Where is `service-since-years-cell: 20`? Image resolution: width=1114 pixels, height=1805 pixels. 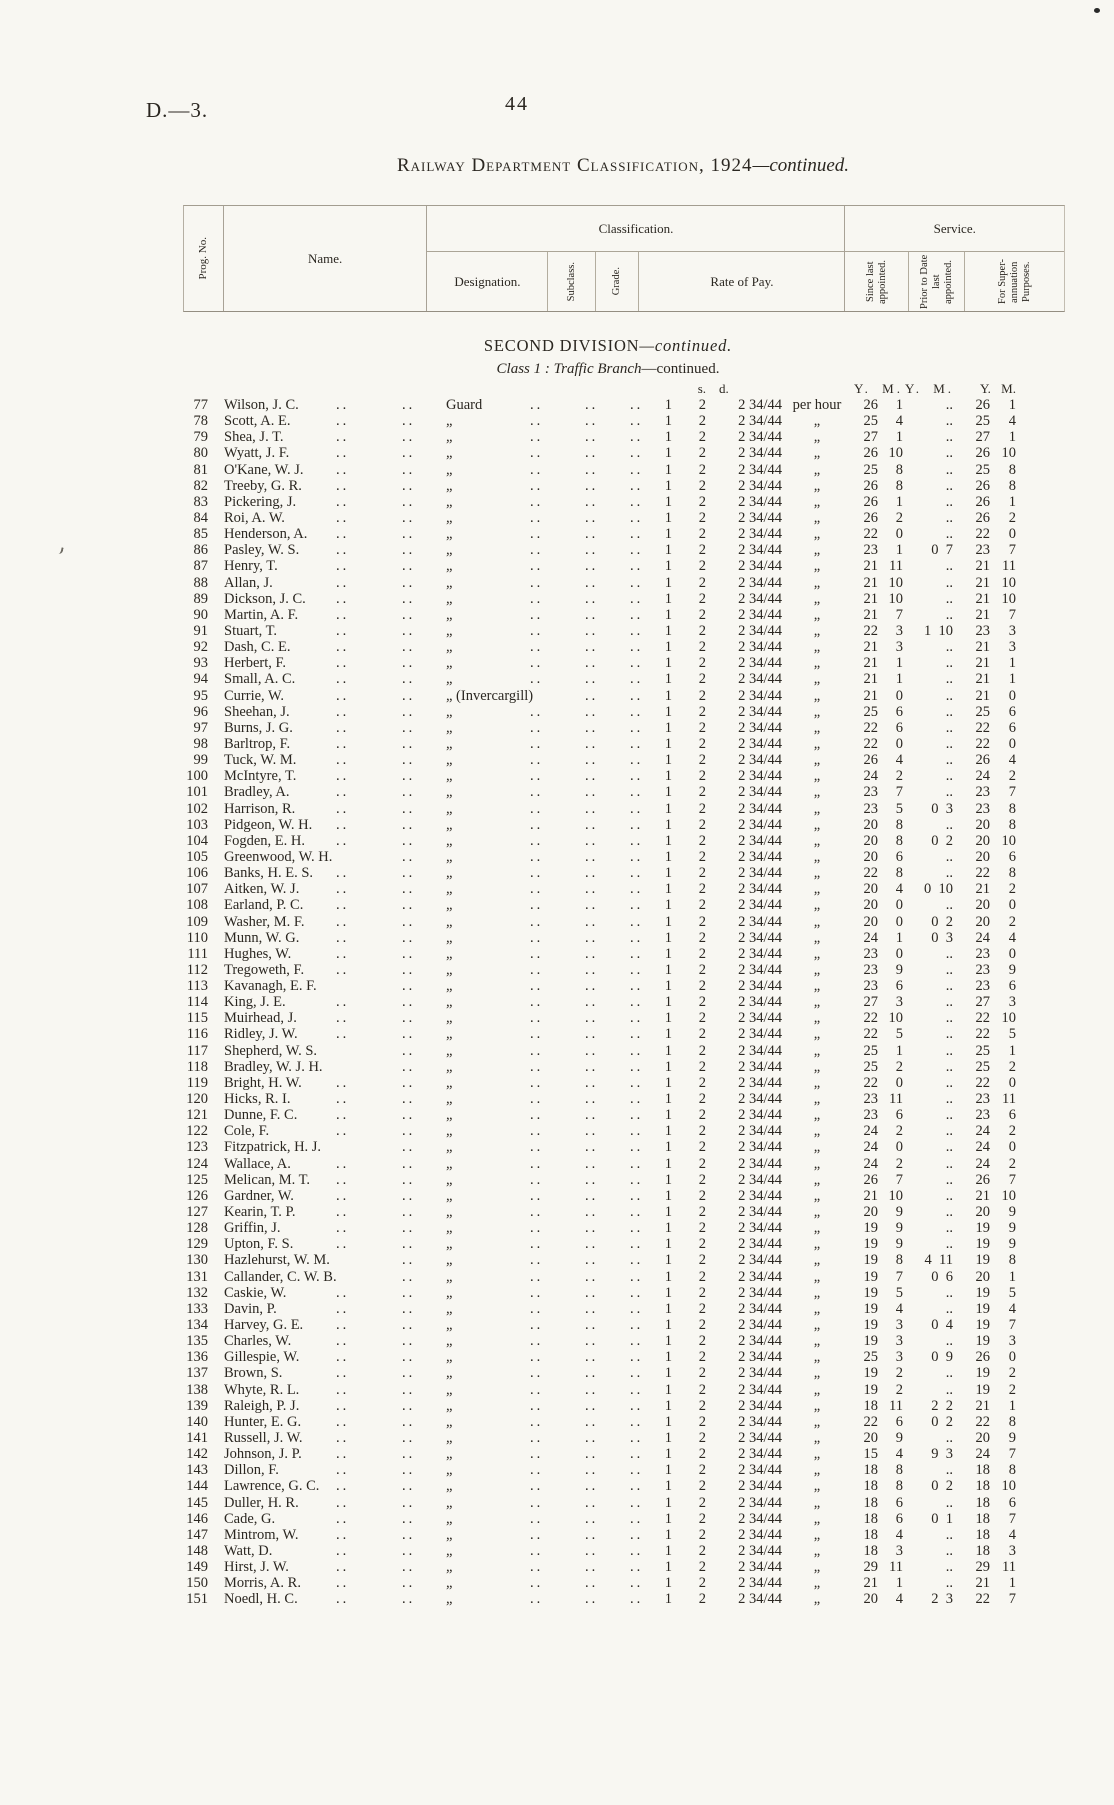
service-since-years-cell: 20 is located at coordinates (871, 1599).